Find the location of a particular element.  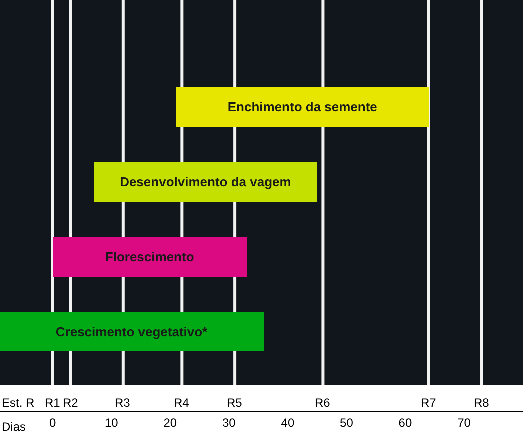

x-tick-label: 30 is located at coordinates (229, 423).